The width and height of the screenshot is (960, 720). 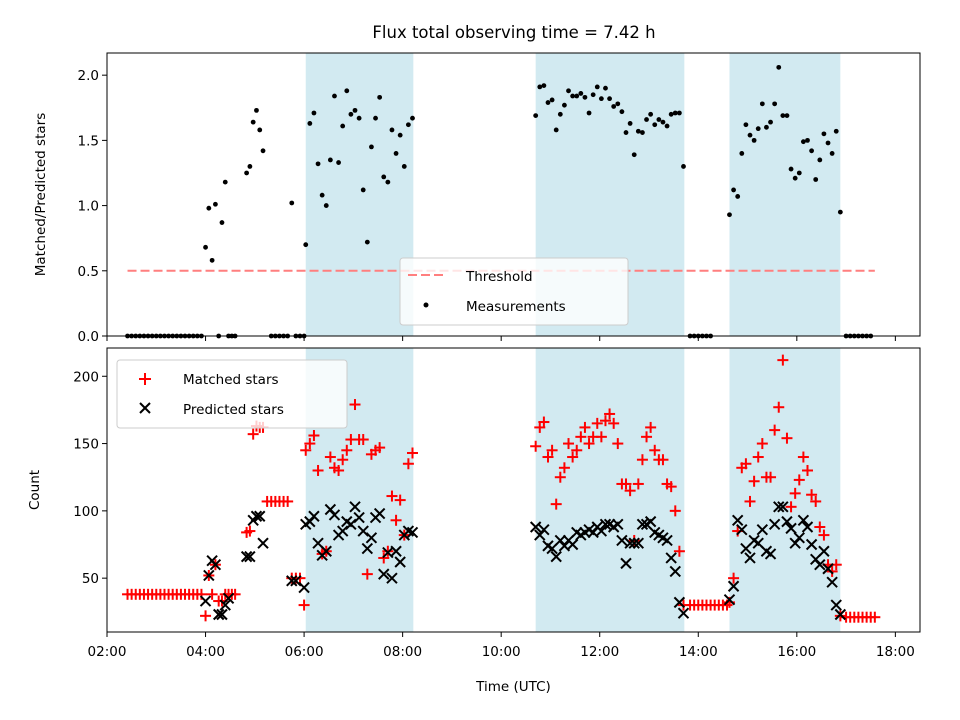 I want to click on observing-window-band, so click(x=610, y=490).